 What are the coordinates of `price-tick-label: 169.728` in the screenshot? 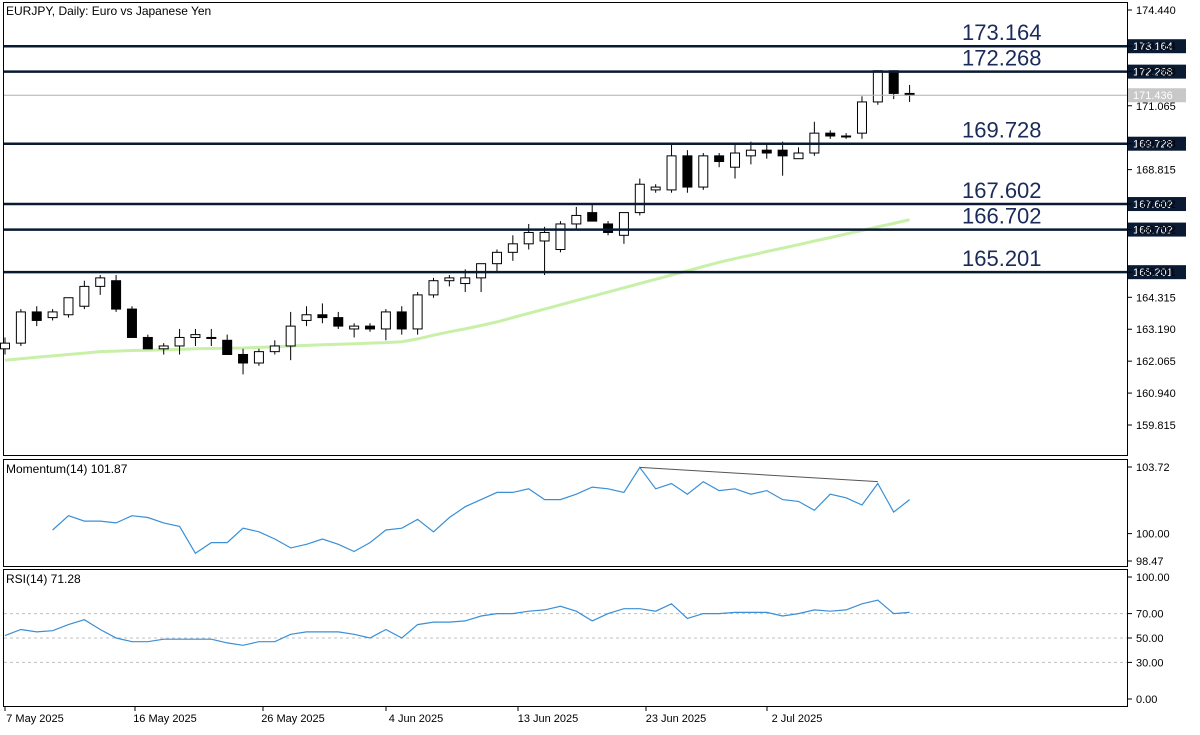 It's located at (1156, 145).